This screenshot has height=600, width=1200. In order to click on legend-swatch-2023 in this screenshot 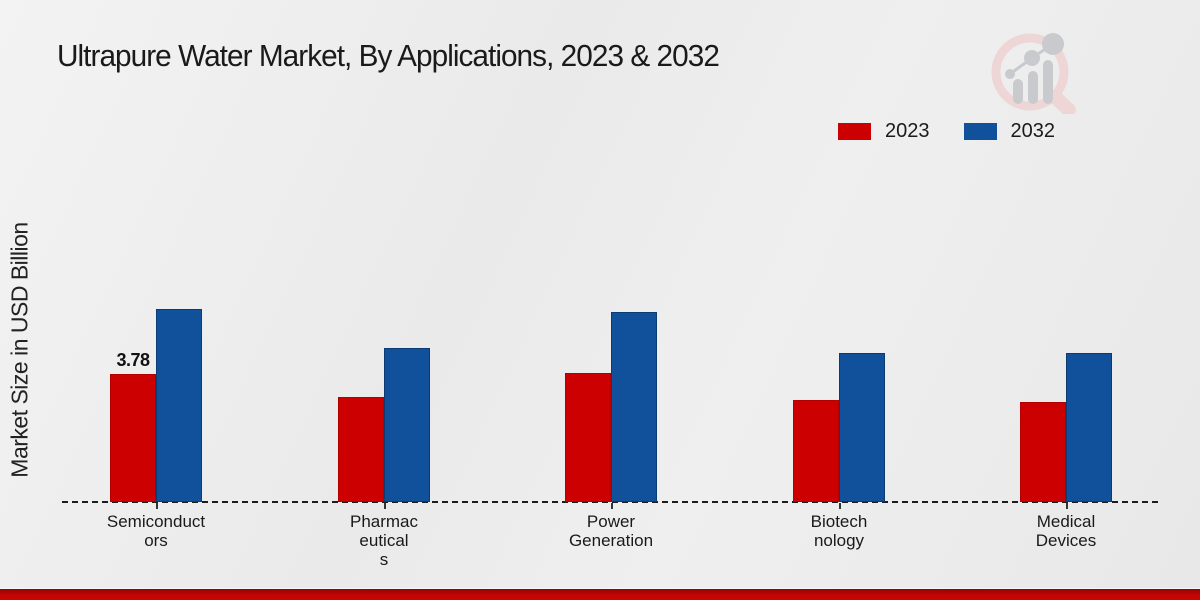, I will do `click(854, 131)`.